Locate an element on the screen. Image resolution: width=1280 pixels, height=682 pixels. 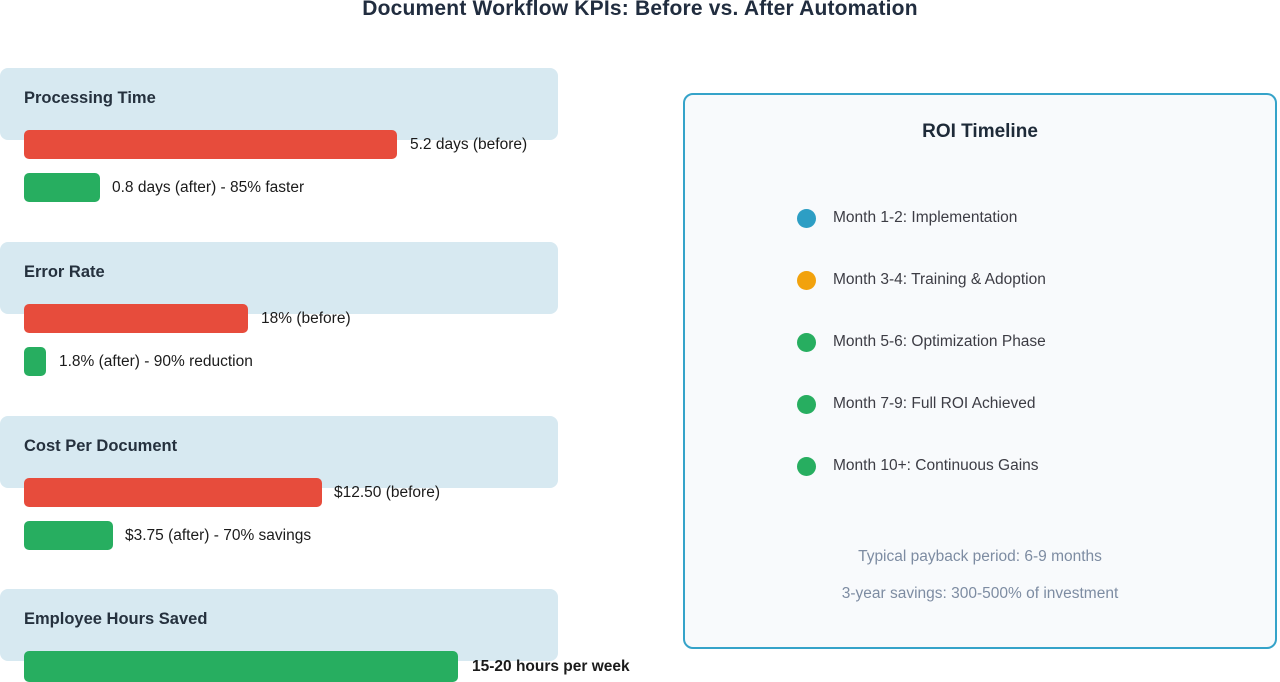
section-title: Employee Hours Saved is located at coordinates (116, 619).